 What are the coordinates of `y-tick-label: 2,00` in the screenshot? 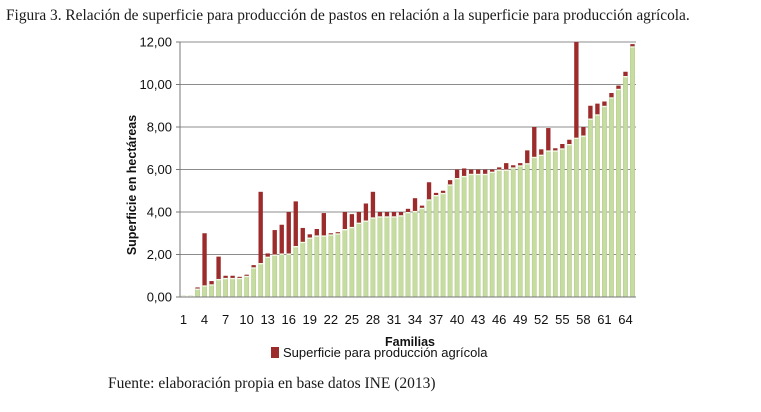 It's located at (159, 254).